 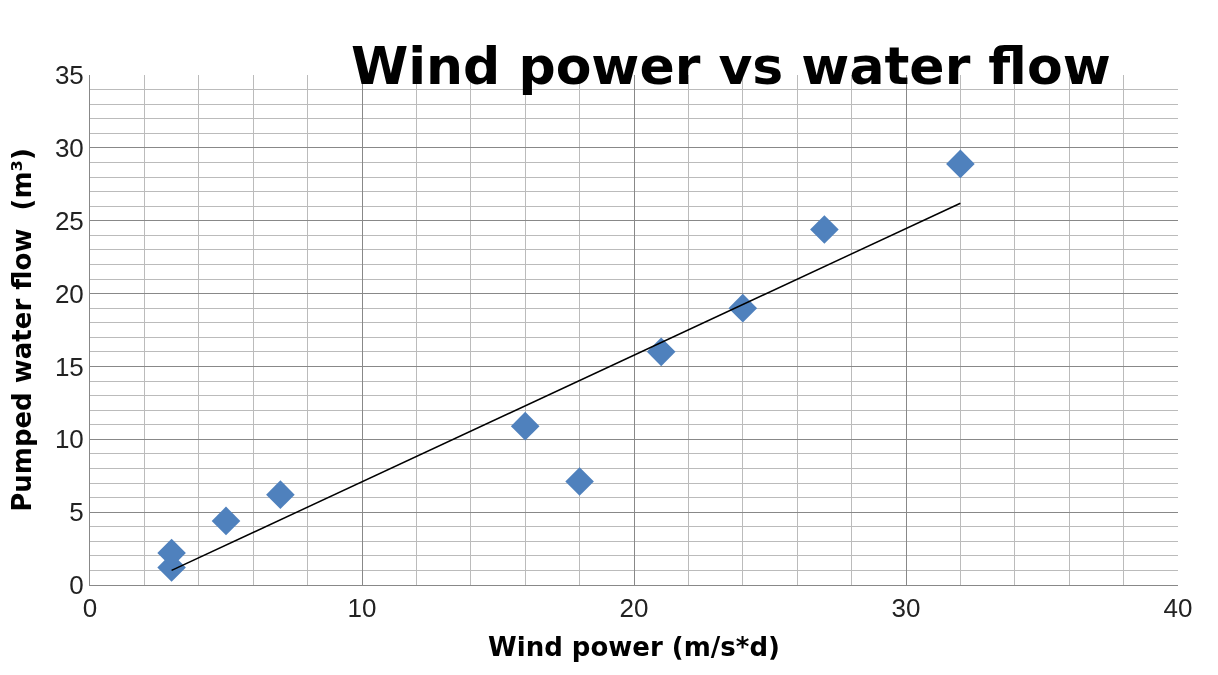 What do you see at coordinates (22, 330) in the screenshot?
I see `y-axis-title: Pumped water flow (m³)` at bounding box center [22, 330].